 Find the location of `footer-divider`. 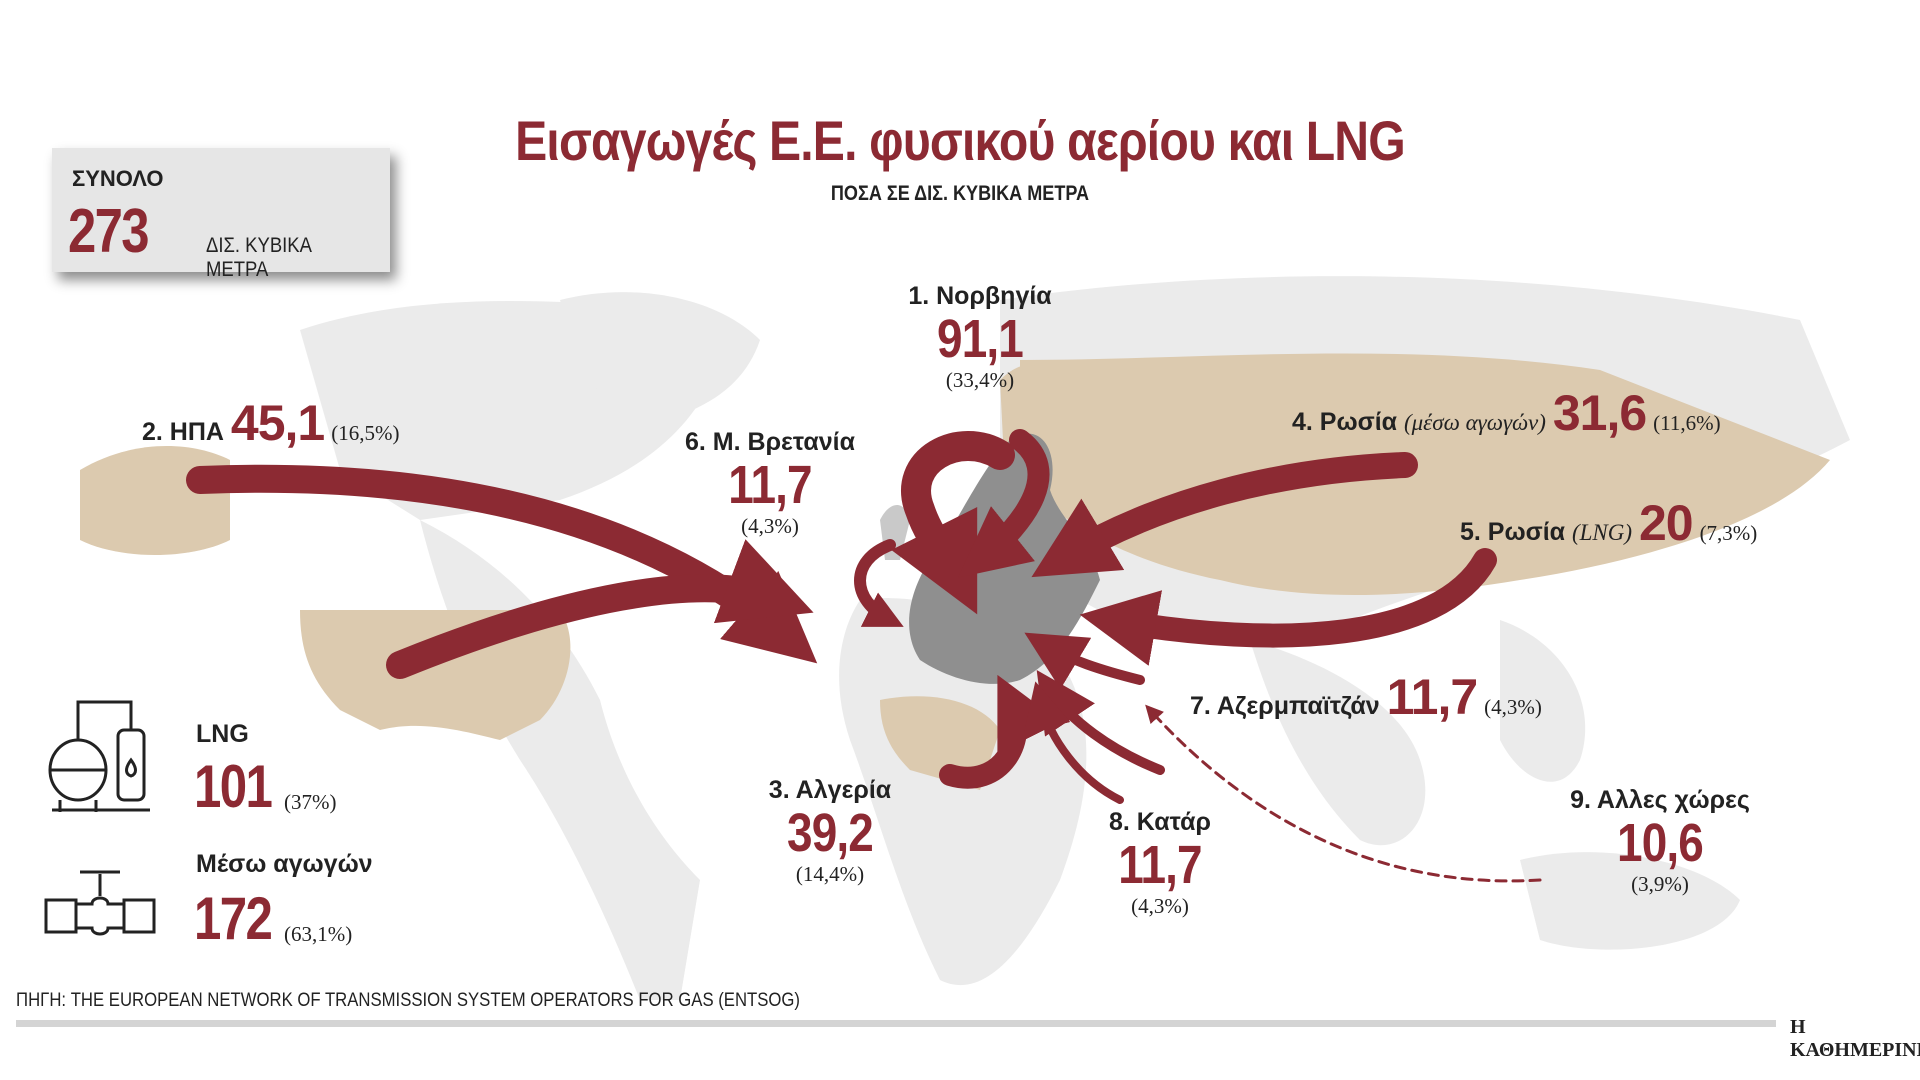

footer-divider is located at coordinates (896, 1023).